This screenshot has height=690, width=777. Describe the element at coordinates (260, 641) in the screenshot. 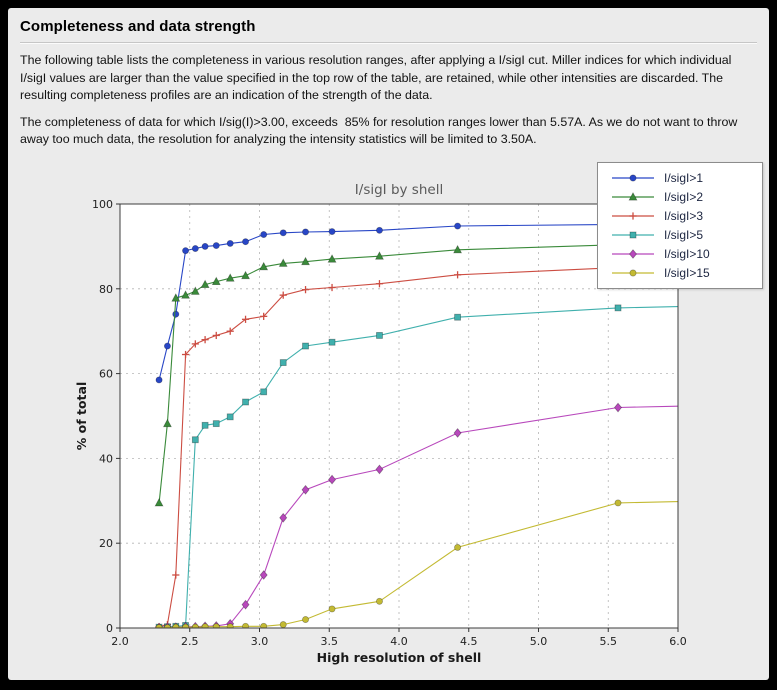

I see `x-tick-label: 3.0` at that location.